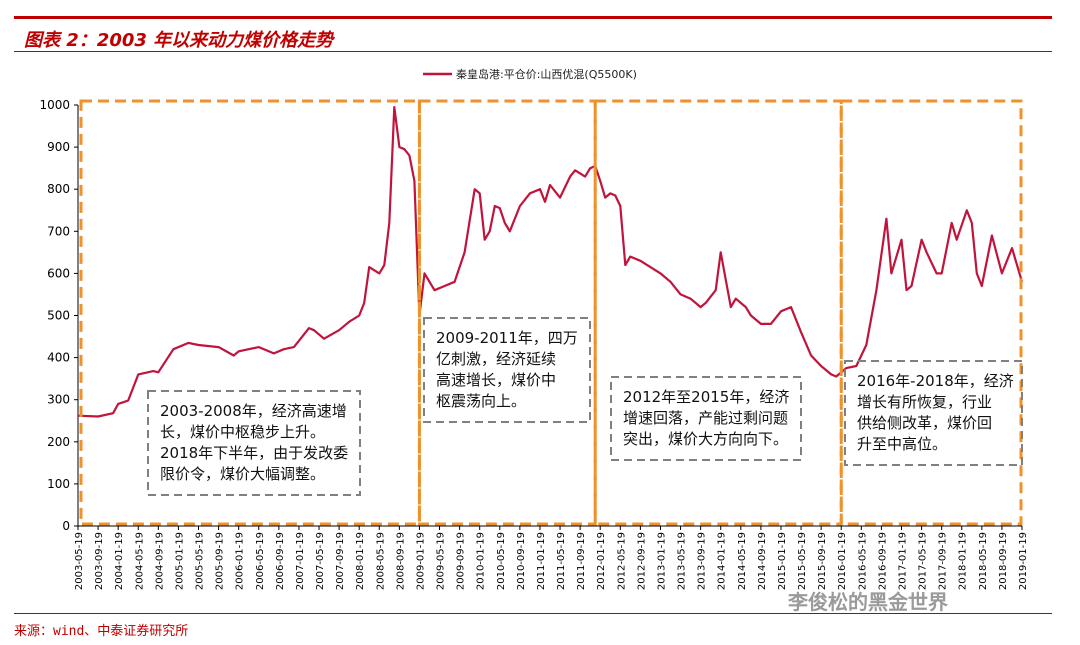  What do you see at coordinates (58, 147) in the screenshot?
I see `y-tick-label: 900` at bounding box center [58, 147].